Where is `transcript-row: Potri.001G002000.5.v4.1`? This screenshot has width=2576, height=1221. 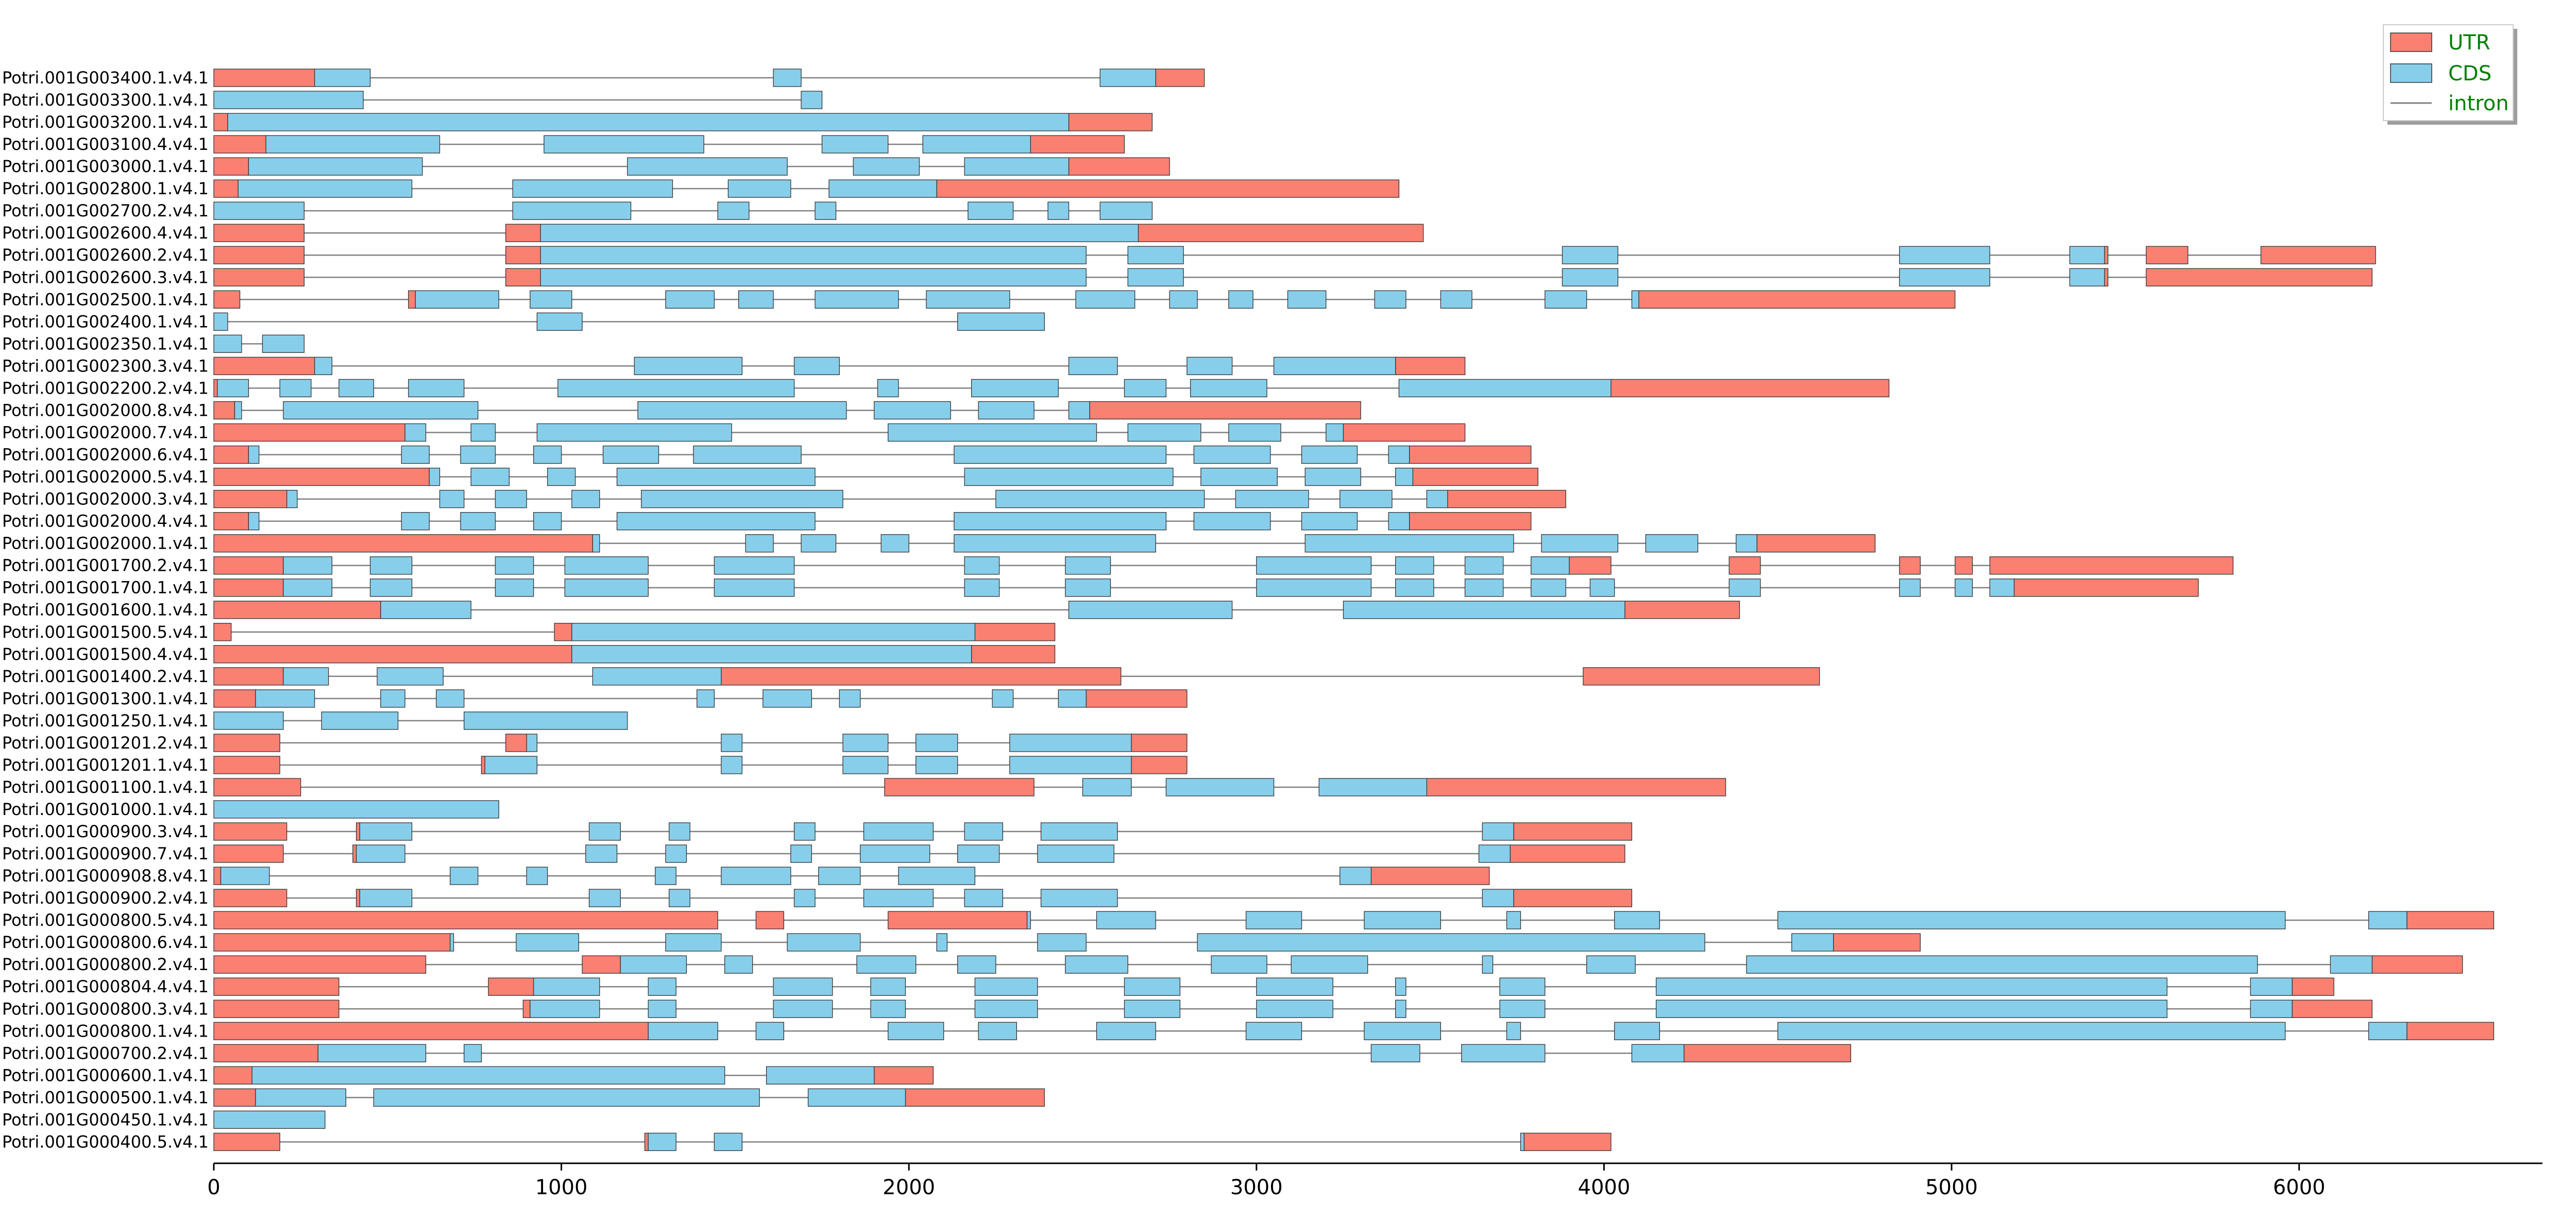
transcript-row: Potri.001G002000.5.v4.1 is located at coordinates (770, 477).